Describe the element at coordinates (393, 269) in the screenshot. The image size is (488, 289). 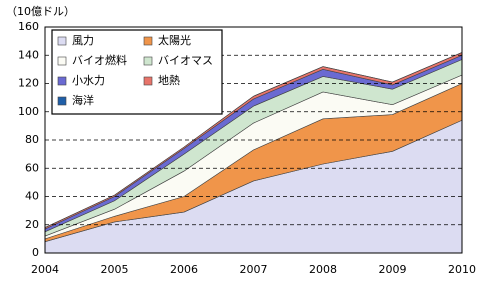
I see `x-tick-label: 2009` at that location.